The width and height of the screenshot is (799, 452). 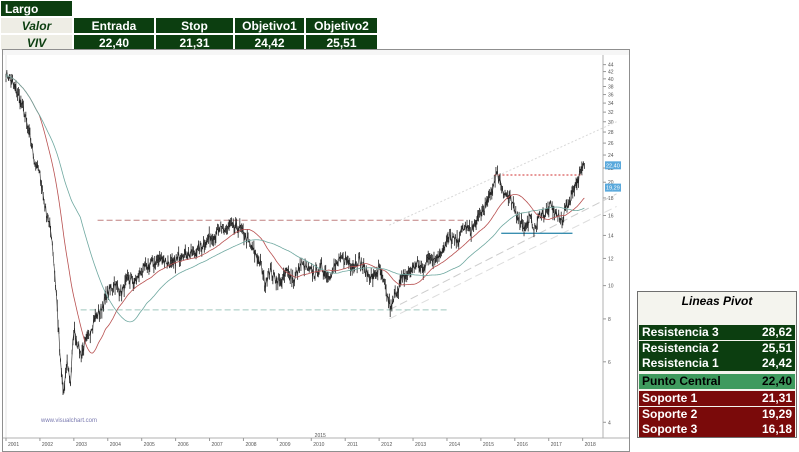 I want to click on y-tick-label: 12, so click(x=611, y=259).